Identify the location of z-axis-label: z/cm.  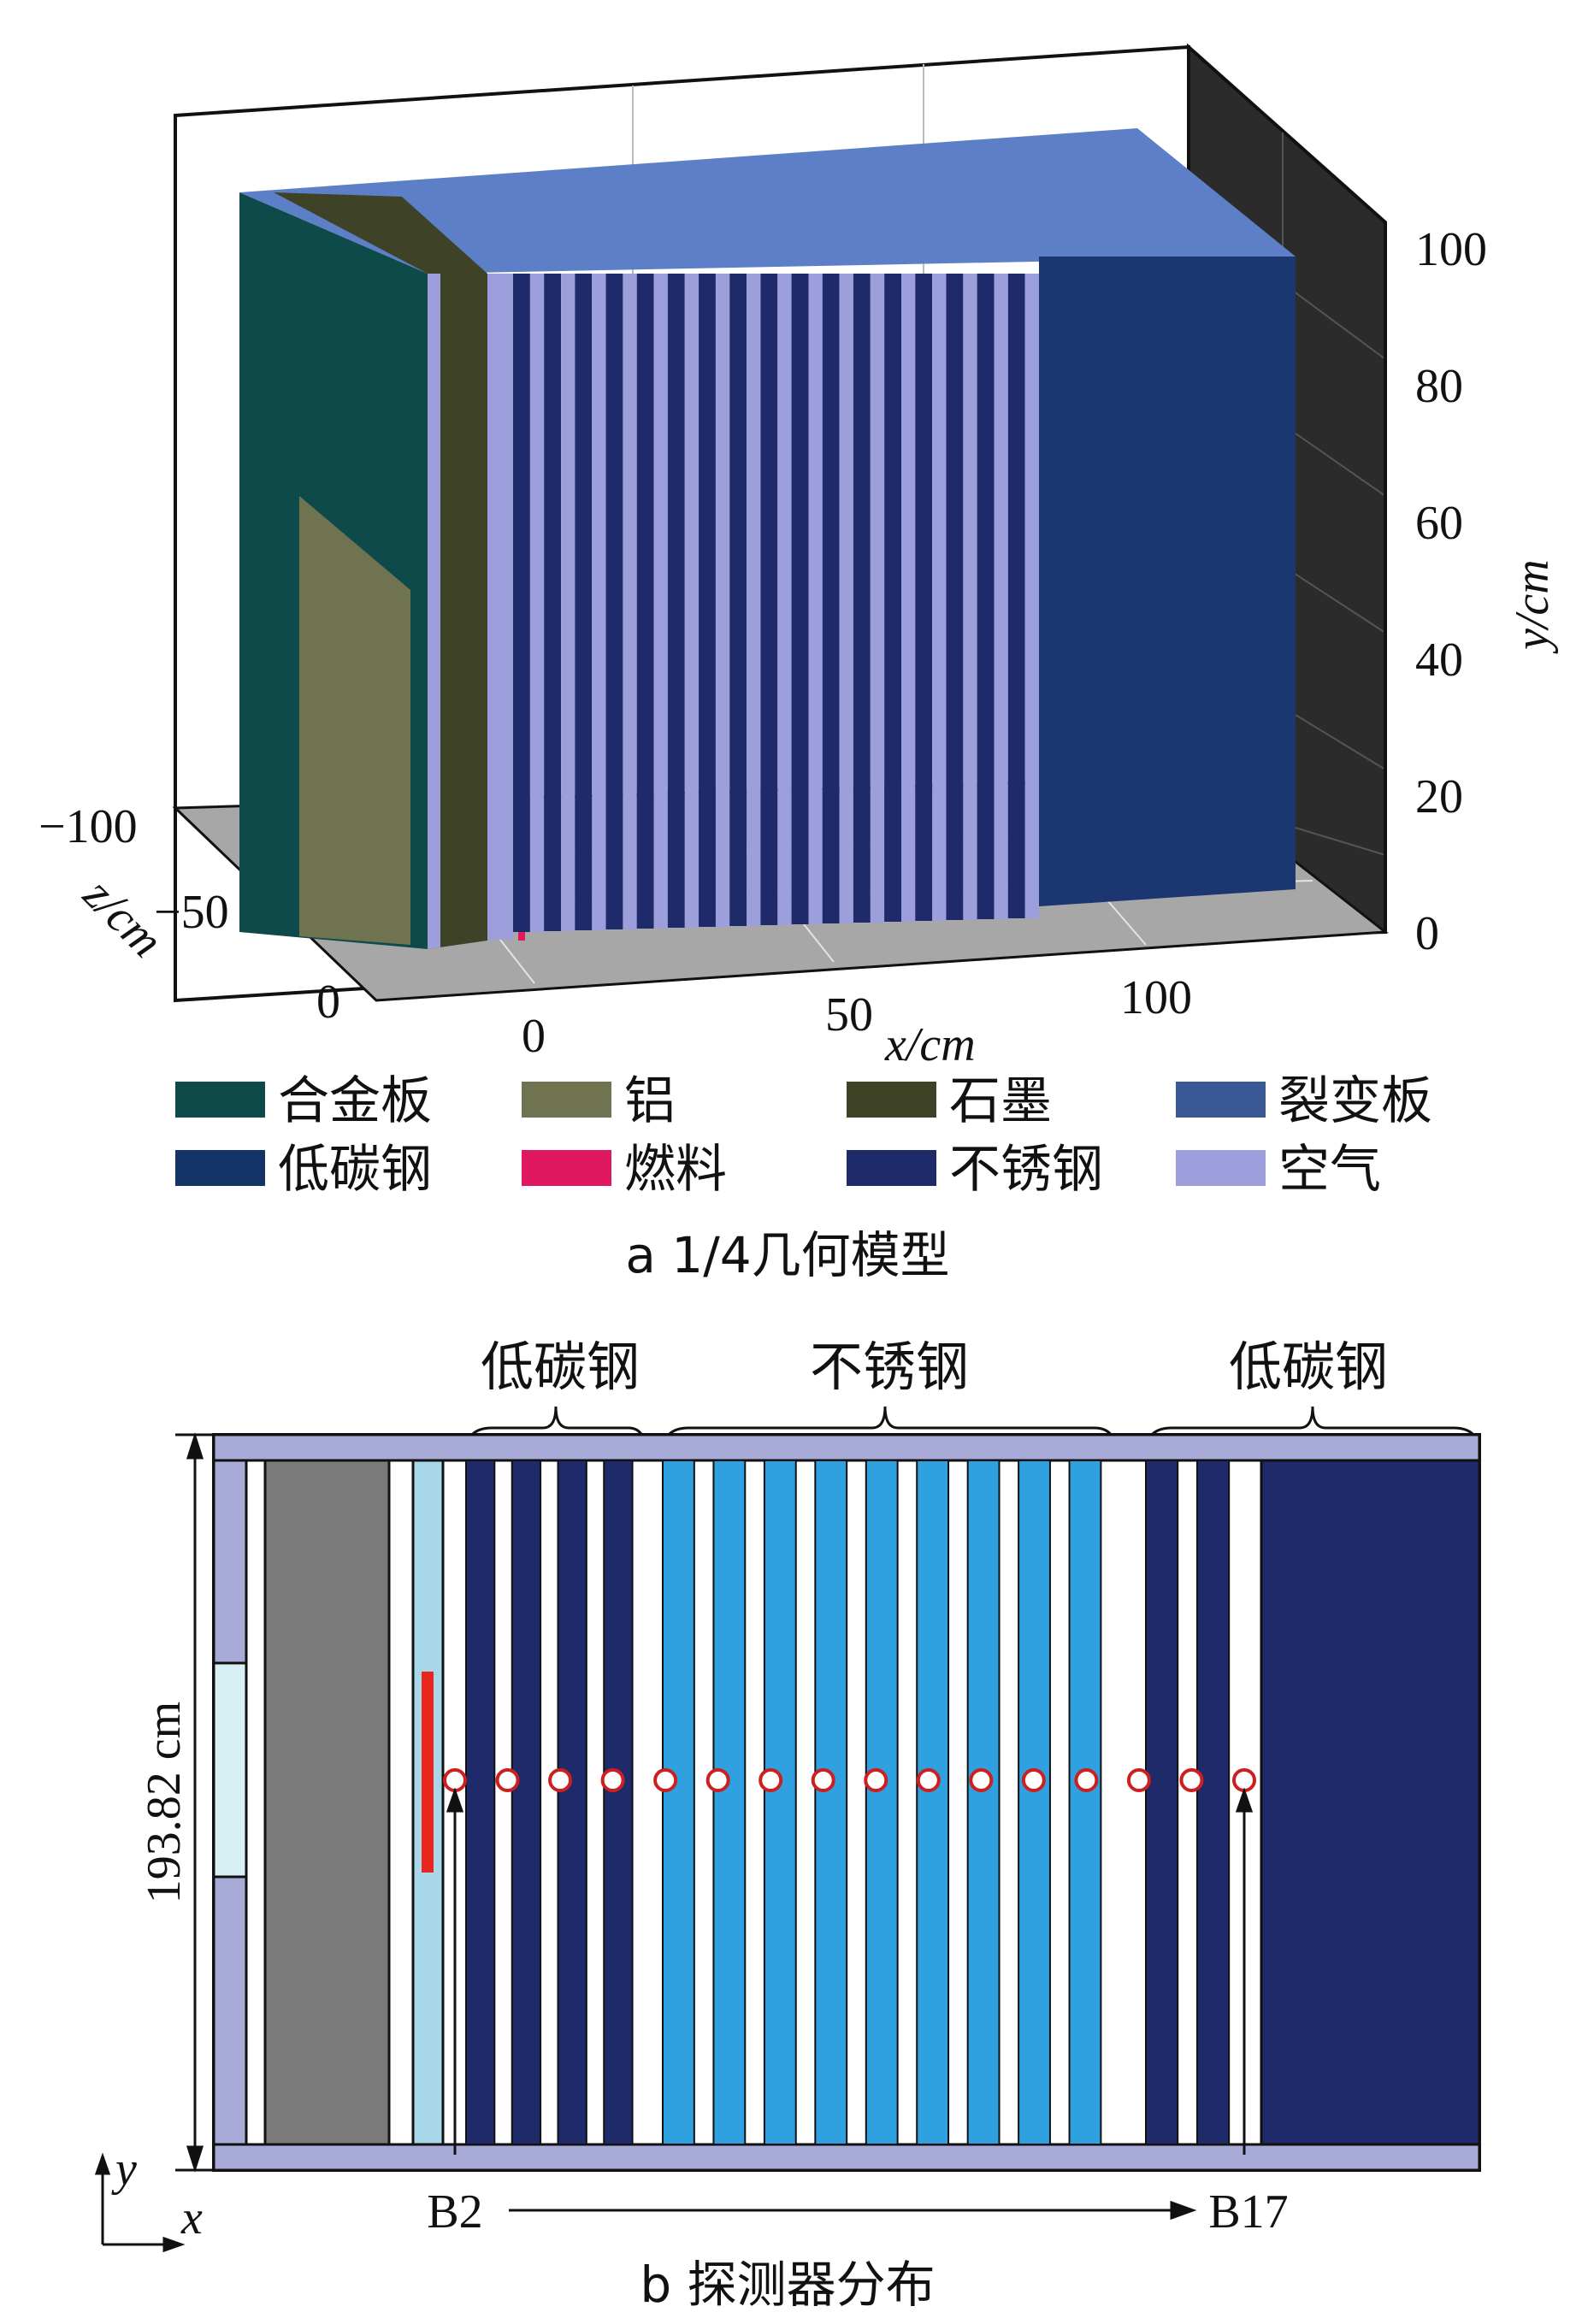
(123, 918).